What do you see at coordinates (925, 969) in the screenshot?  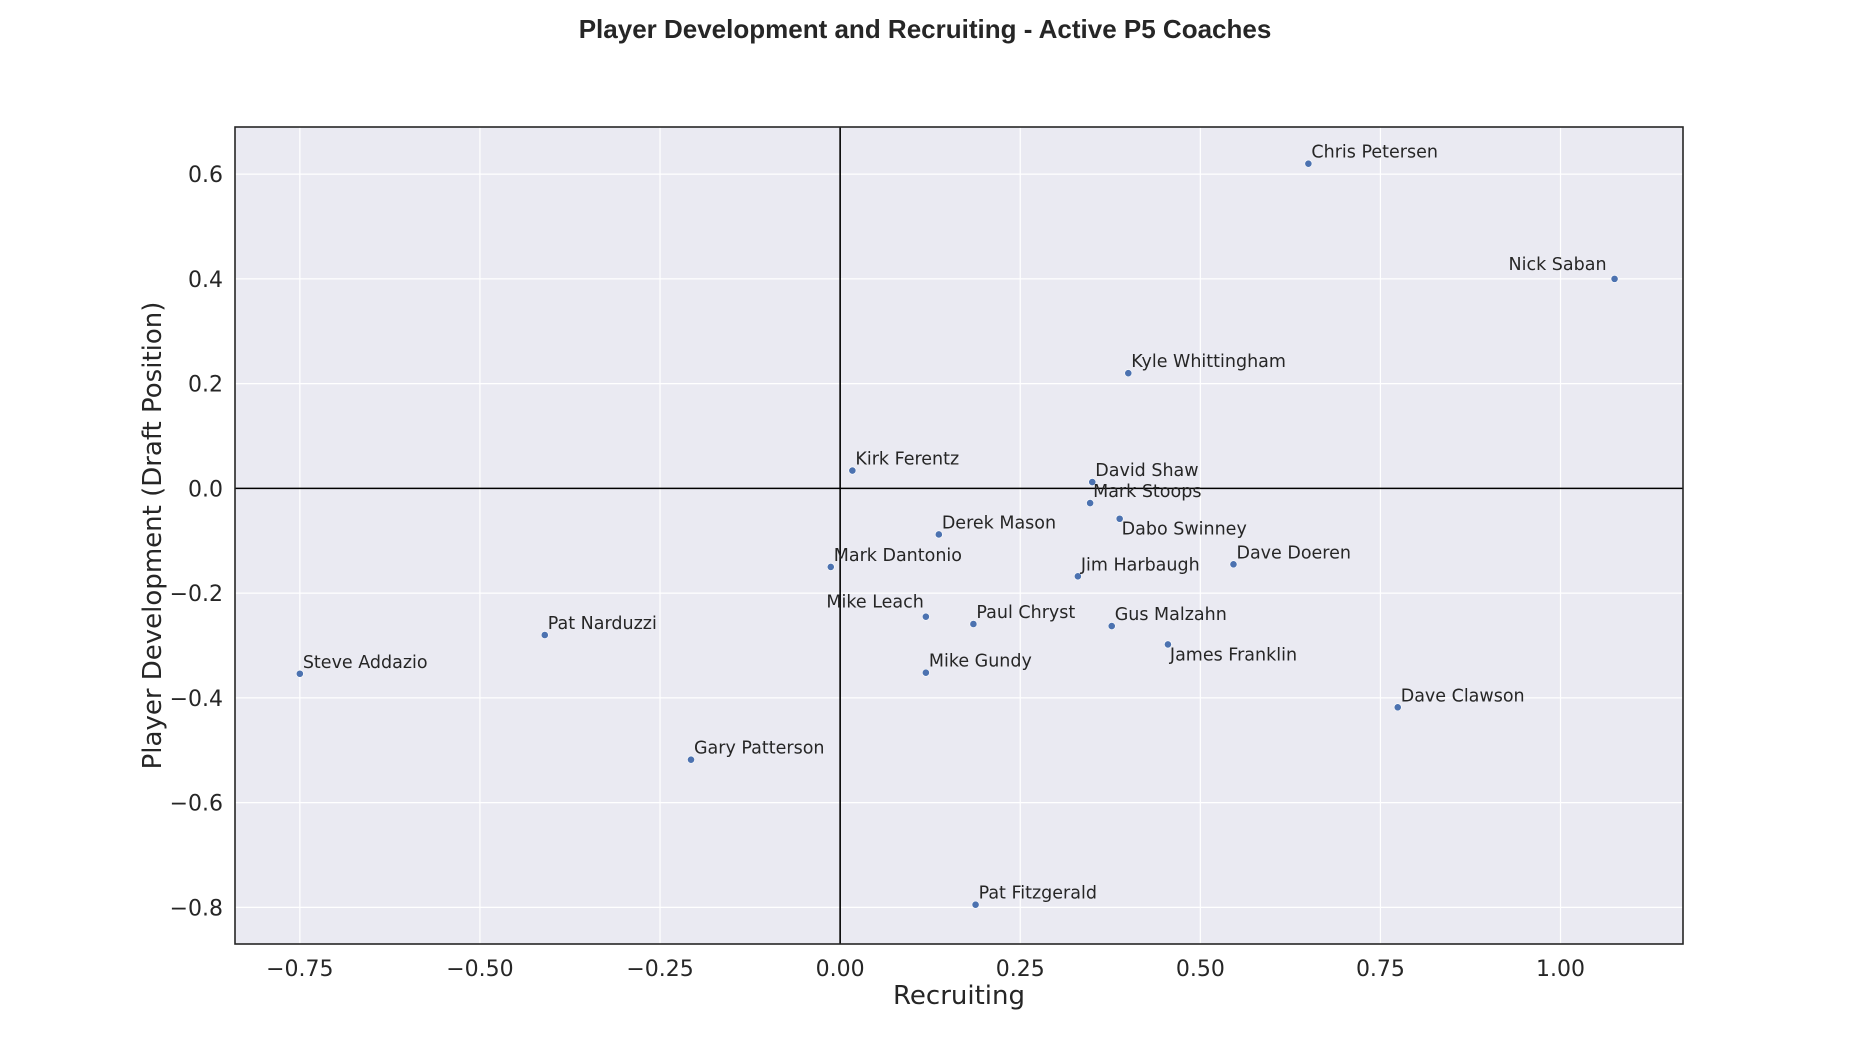 I see `x-tick-labels: −0.75 −0.50 −0.25 0.00 0.25 0.50 0.75 1.00` at bounding box center [925, 969].